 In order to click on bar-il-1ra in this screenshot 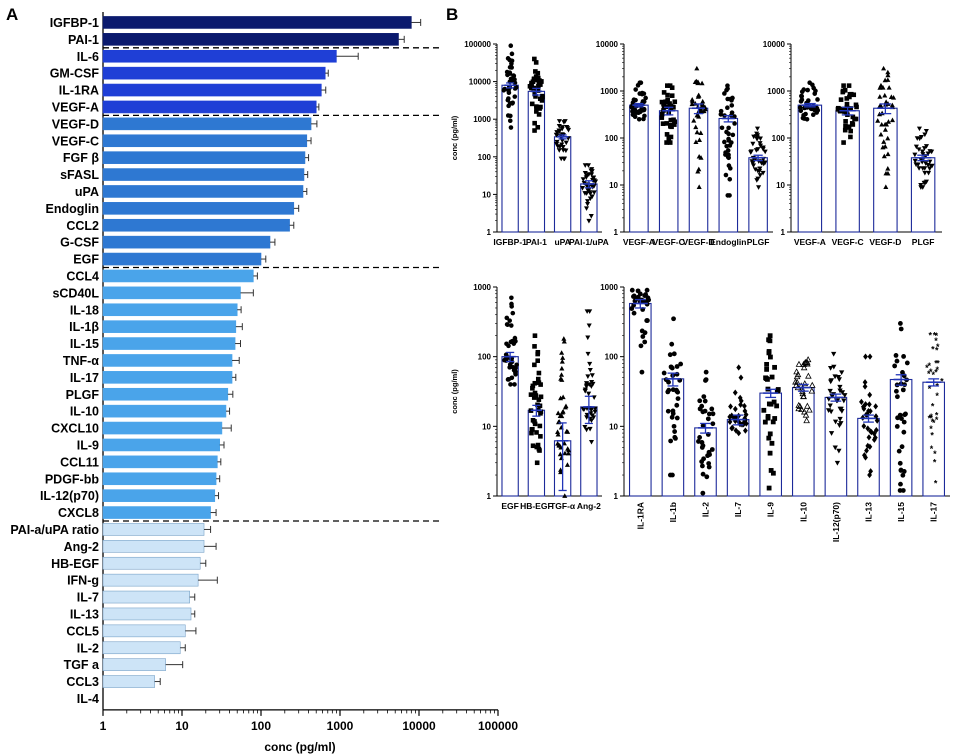, I will do `click(212, 90)`.